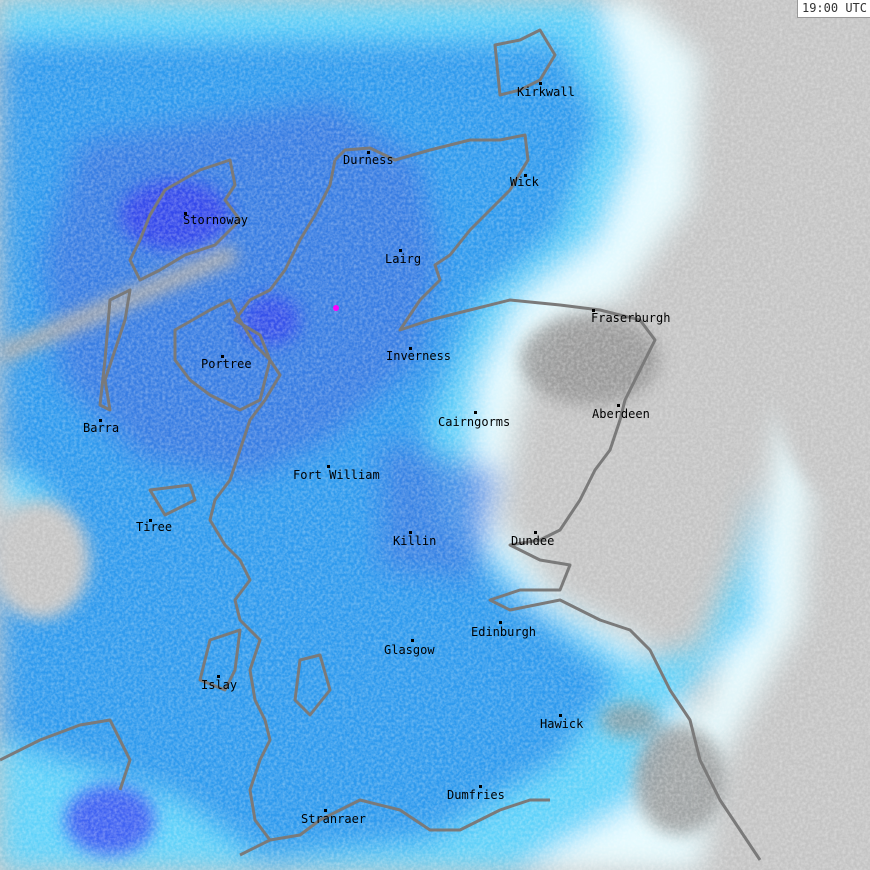 This screenshot has width=870, height=870. I want to click on place-label: Hawick, so click(562, 724).